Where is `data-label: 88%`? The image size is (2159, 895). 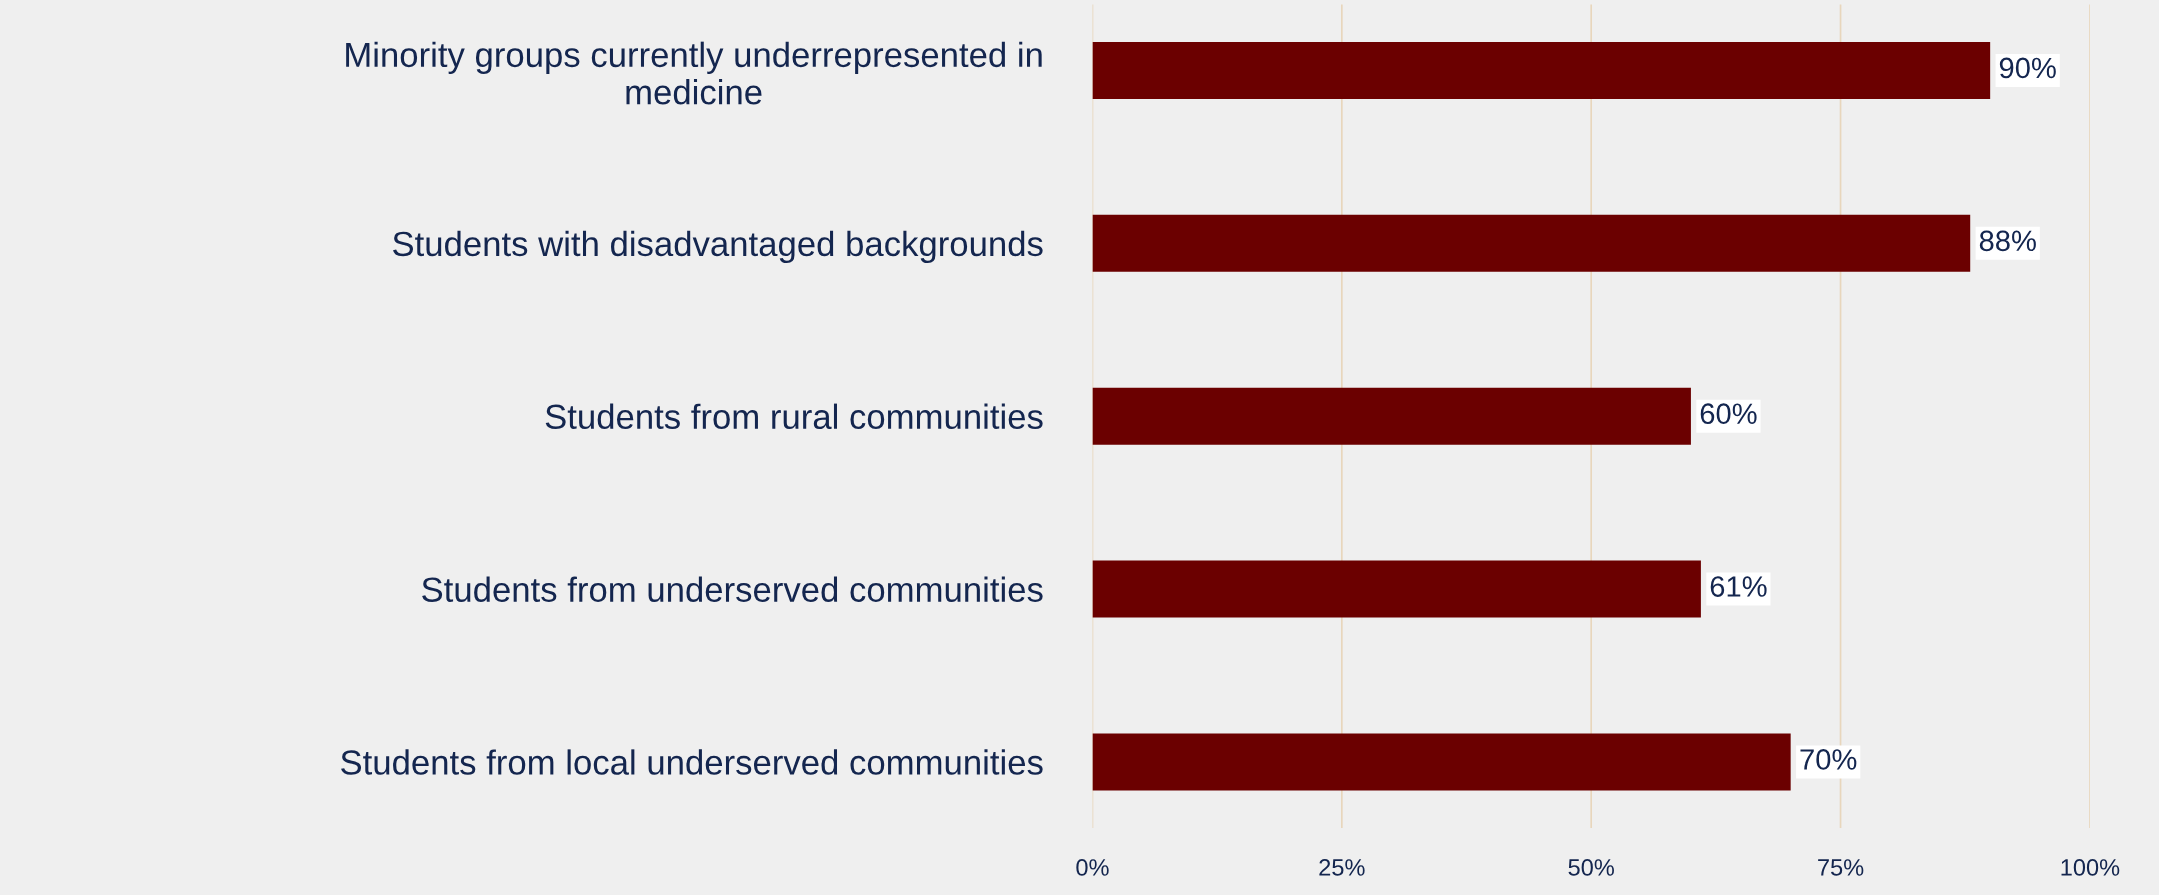 data-label: 88% is located at coordinates (2007, 241).